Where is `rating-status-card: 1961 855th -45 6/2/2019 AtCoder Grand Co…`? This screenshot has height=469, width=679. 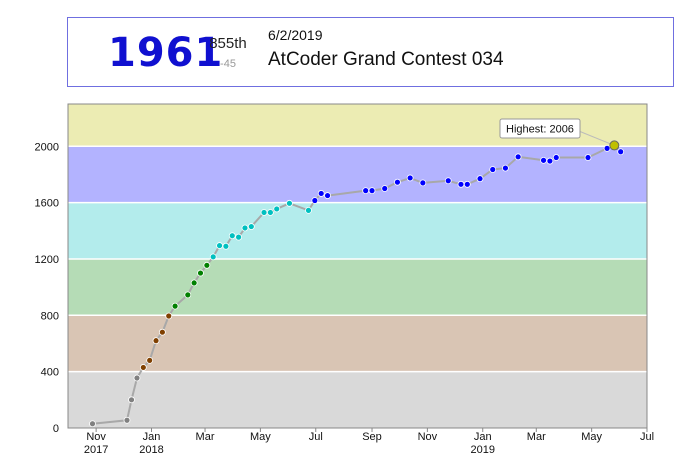
rating-status-card: 1961 855th -45 6/2/2019 AtCoder Grand Co… is located at coordinates (370, 52).